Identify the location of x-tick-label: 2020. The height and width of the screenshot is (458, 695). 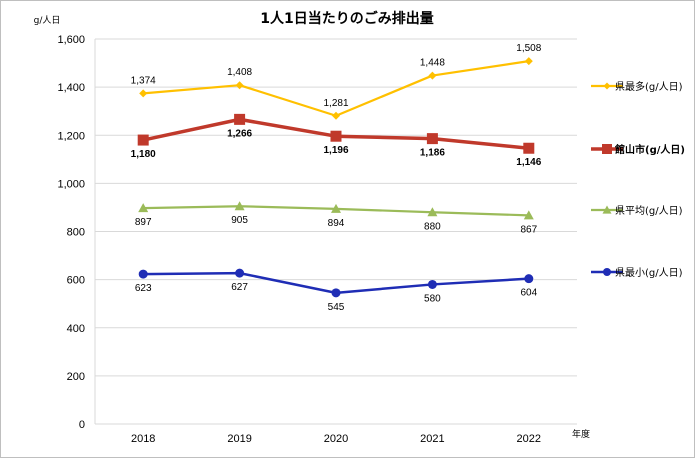
(336, 439).